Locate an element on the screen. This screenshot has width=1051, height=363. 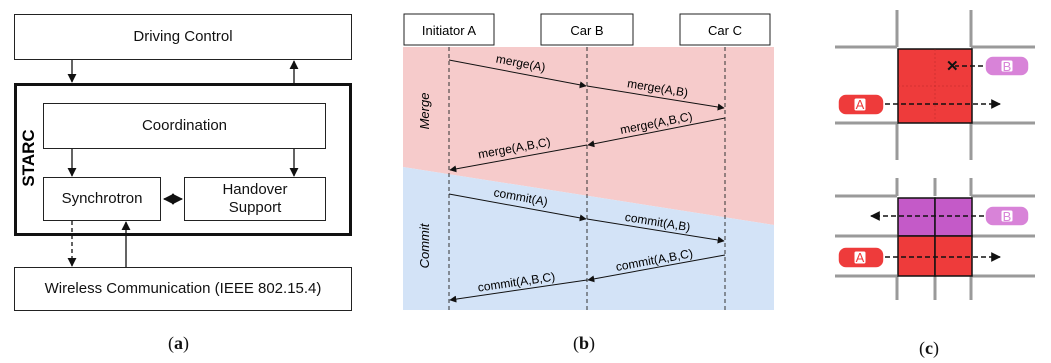
msg-merge-a-line is located at coordinates (517, 74).